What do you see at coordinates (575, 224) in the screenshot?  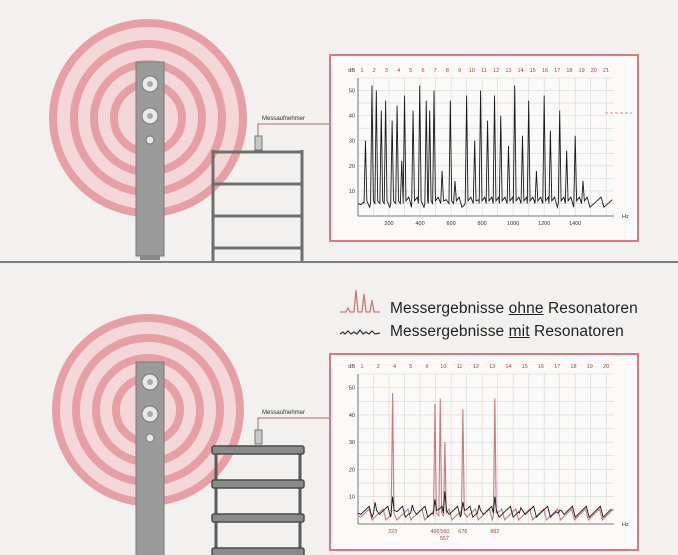 I see `x-tick-label: 1400` at bounding box center [575, 224].